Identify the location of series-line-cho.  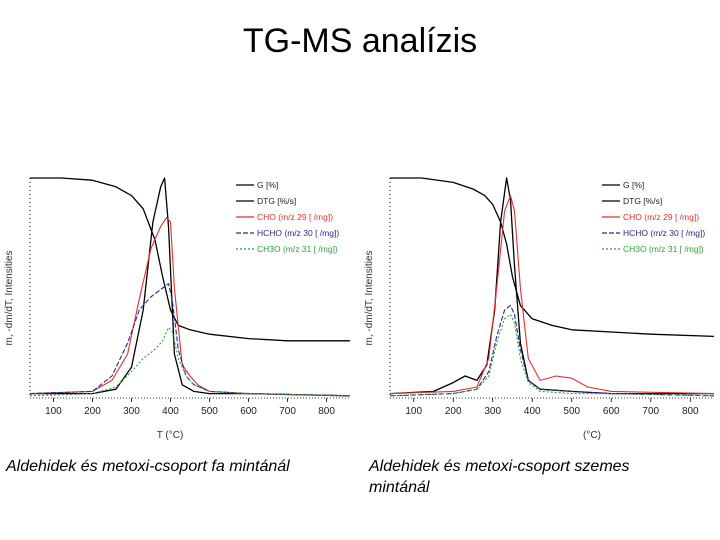
(190, 307).